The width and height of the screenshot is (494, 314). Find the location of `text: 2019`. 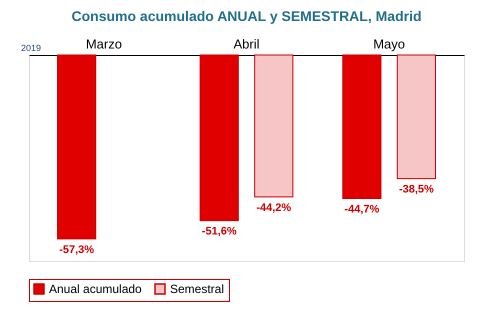

text: 2019 is located at coordinates (31, 48).